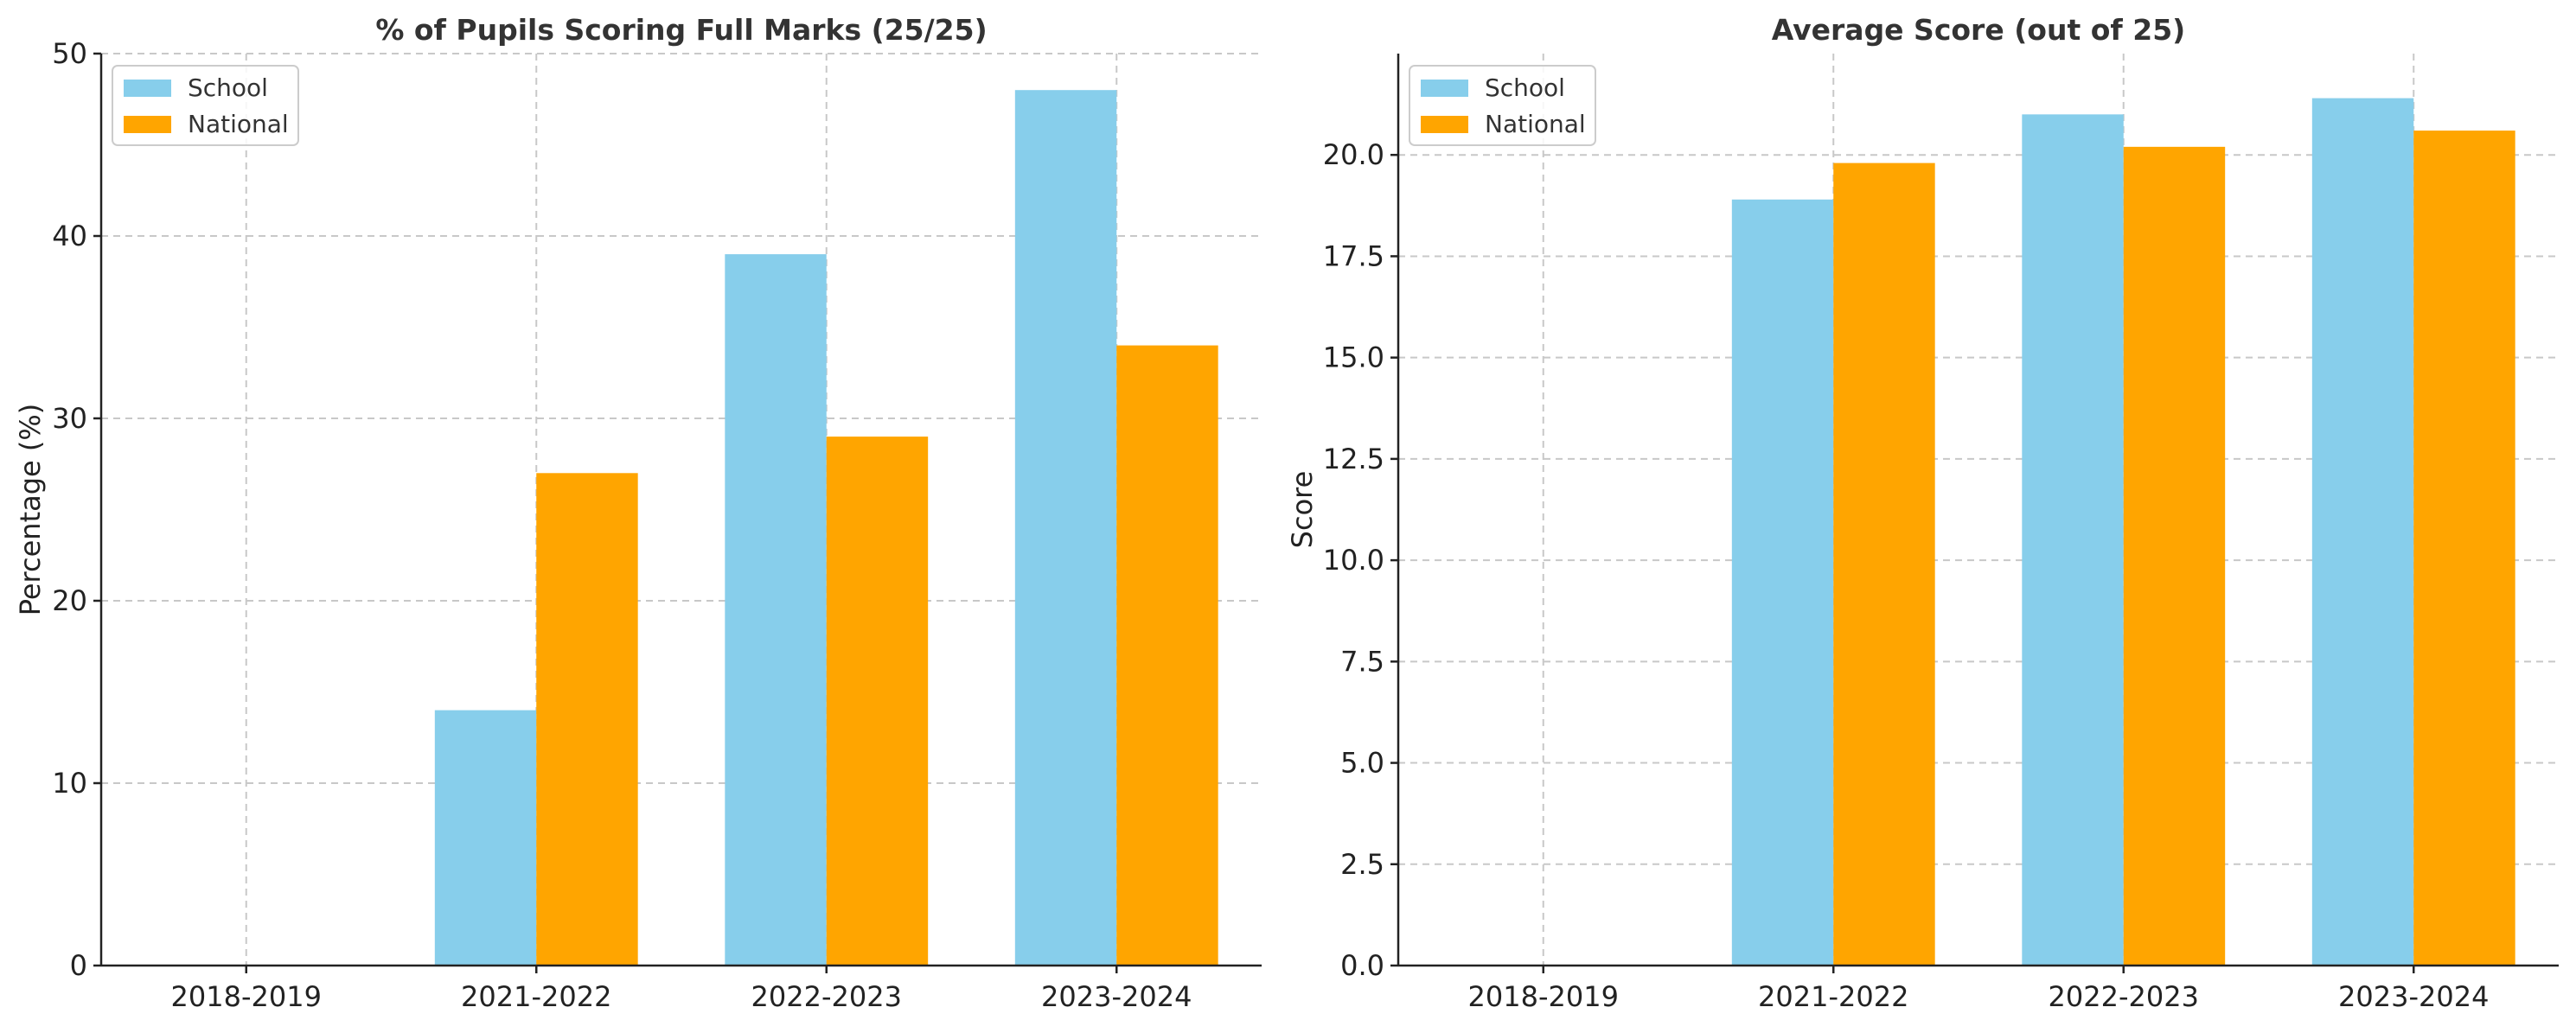 The image size is (2576, 1020). What do you see at coordinates (1362, 662) in the screenshot?
I see `y-tick-label: 7.5` at bounding box center [1362, 662].